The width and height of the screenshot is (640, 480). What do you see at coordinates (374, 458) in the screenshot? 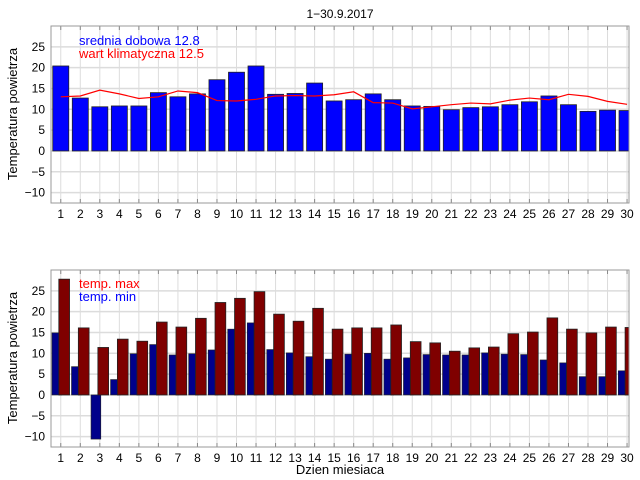
I see `x-tick-label: 17` at bounding box center [374, 458].